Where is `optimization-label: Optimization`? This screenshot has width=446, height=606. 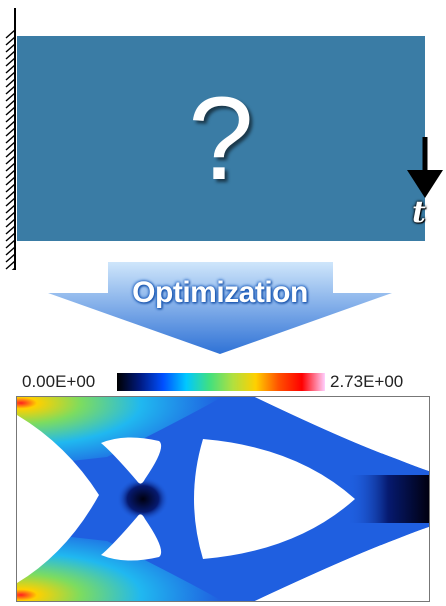 optimization-label: Optimization is located at coordinates (220, 293).